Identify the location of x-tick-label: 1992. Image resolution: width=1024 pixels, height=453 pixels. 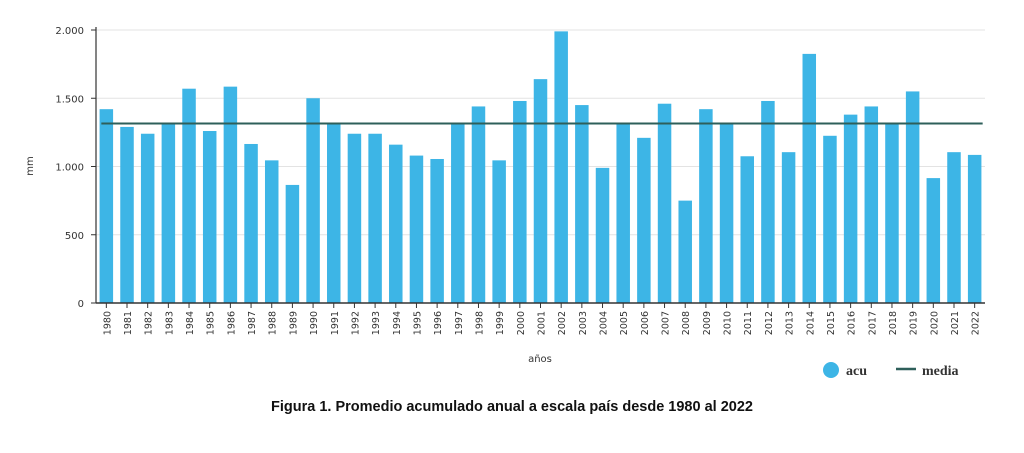
(355, 323).